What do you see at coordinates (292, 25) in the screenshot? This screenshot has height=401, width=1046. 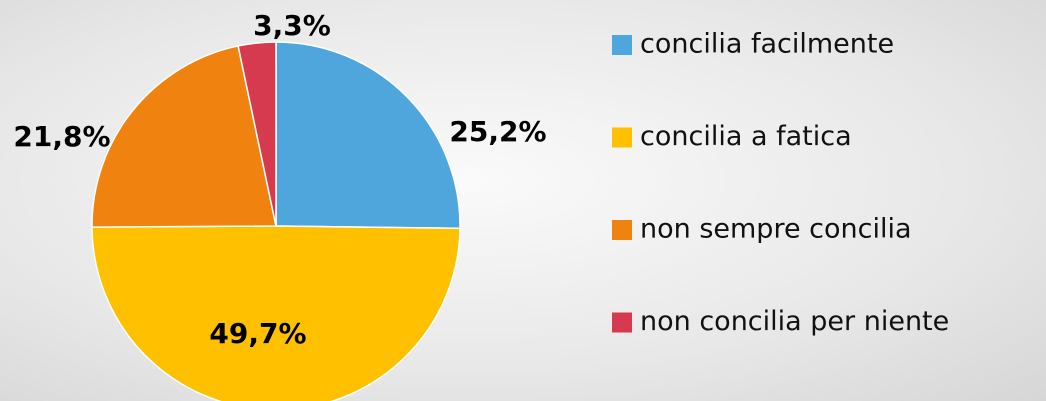 I see `data-label: 3,3%` at bounding box center [292, 25].